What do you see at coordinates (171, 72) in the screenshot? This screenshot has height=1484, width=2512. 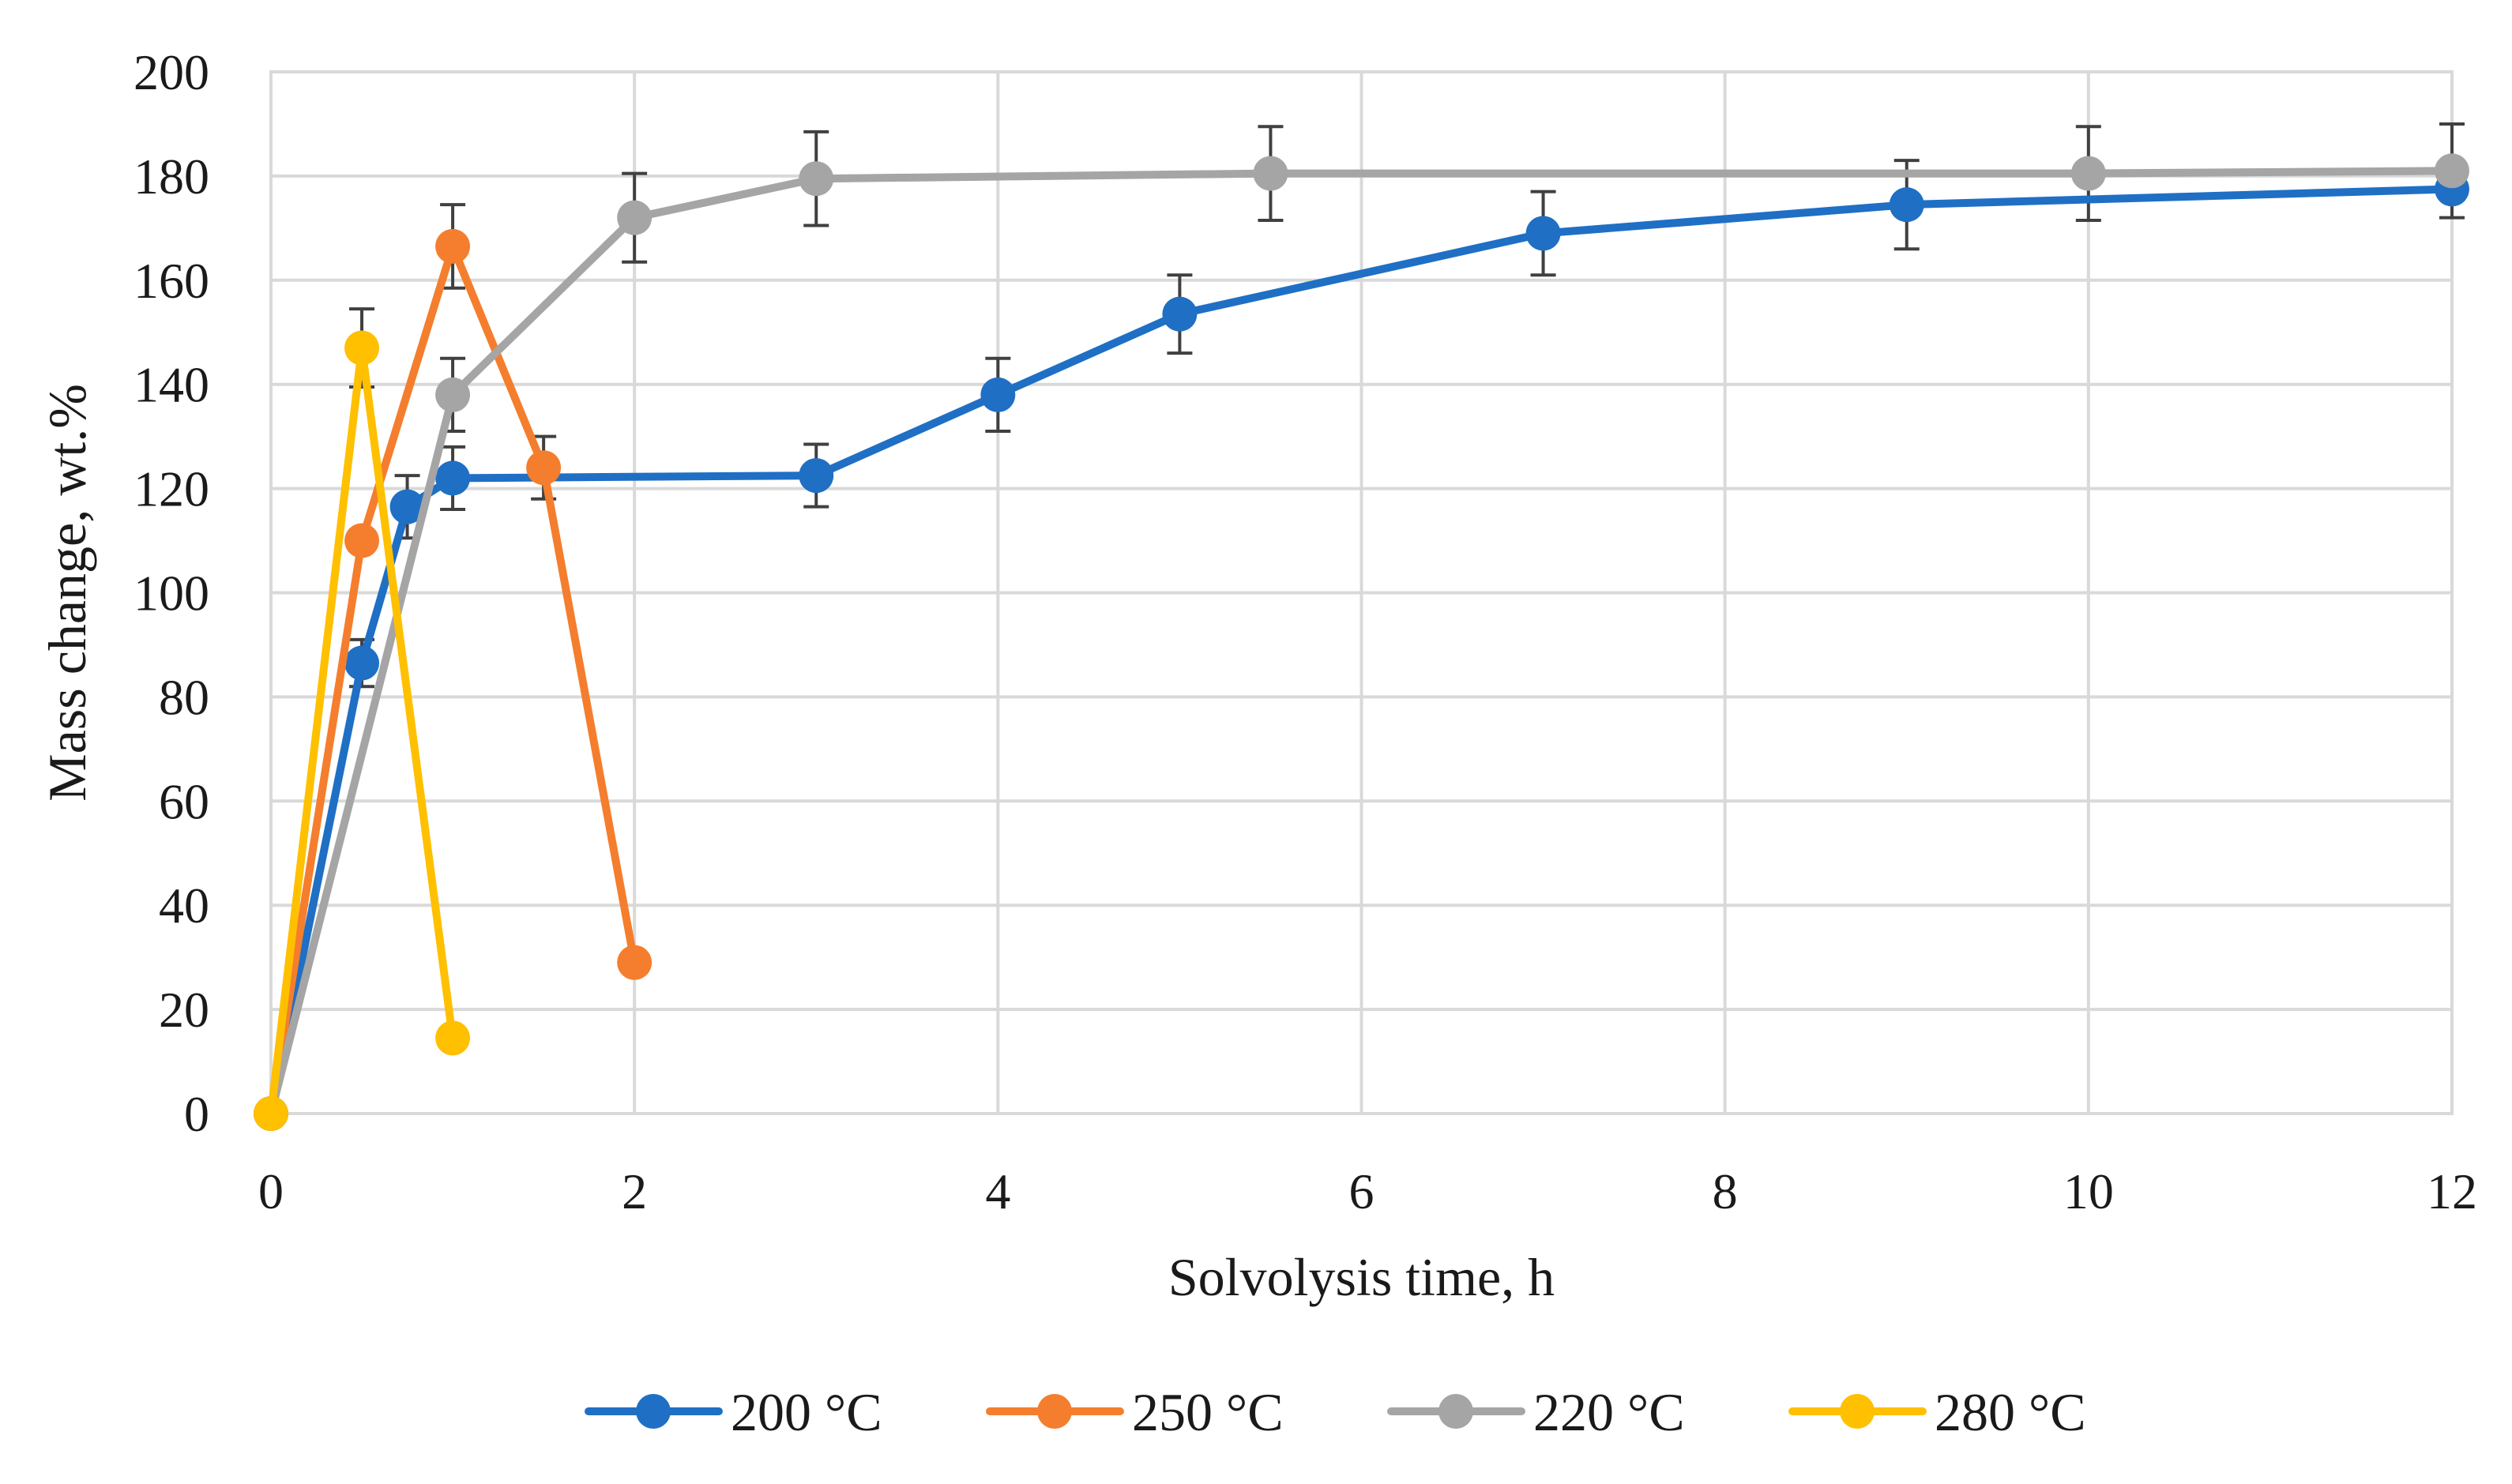 I see `y-tick-label: 200` at bounding box center [171, 72].